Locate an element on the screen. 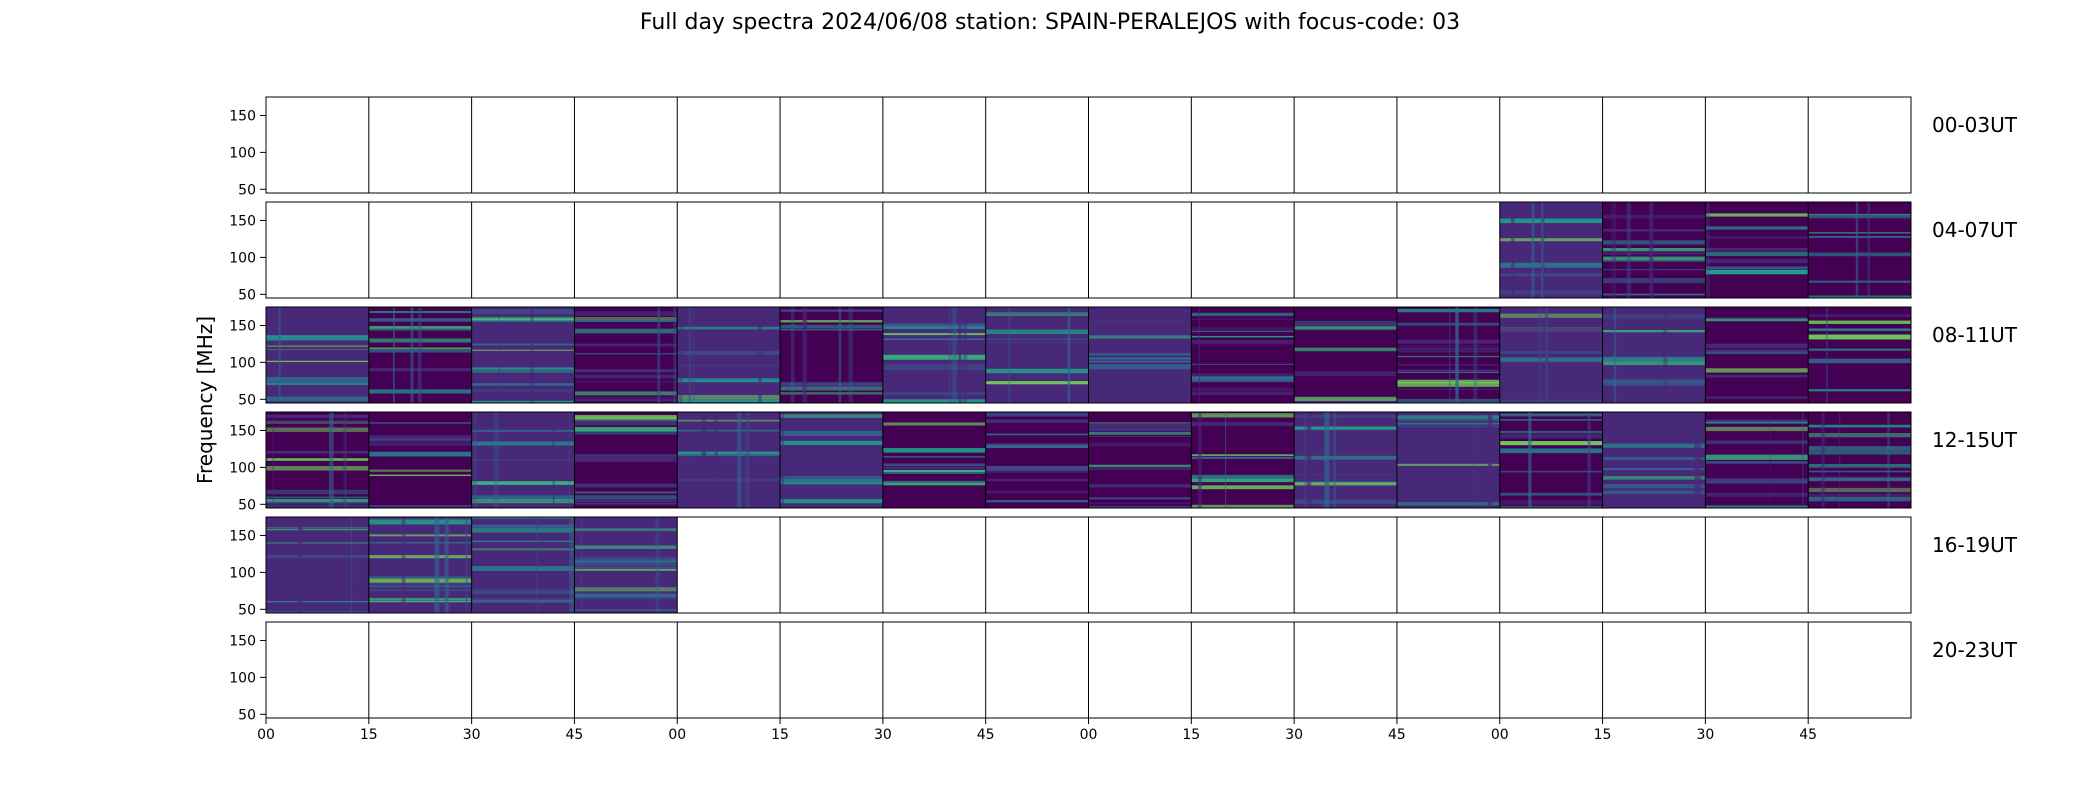  y-tick-label: 50 is located at coordinates (247, 505).